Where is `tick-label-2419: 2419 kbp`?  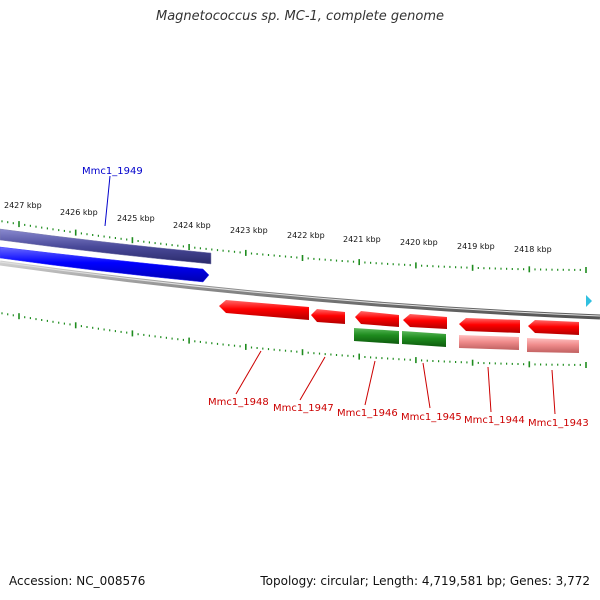
tick-label-2419: 2419 kbp is located at coordinates (476, 246).